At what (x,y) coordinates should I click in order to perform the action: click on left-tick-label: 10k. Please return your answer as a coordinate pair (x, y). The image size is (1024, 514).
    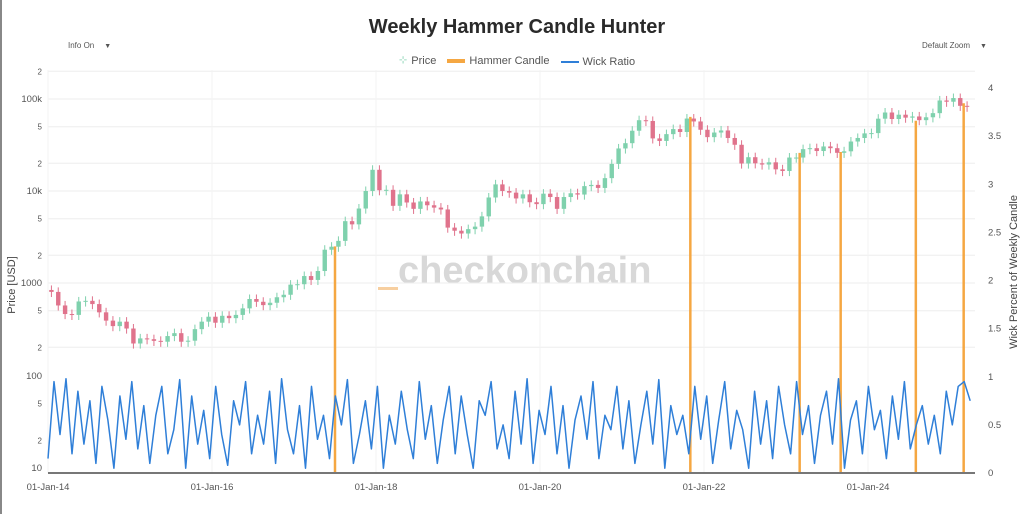
    Looking at the image, I should click on (35, 191).